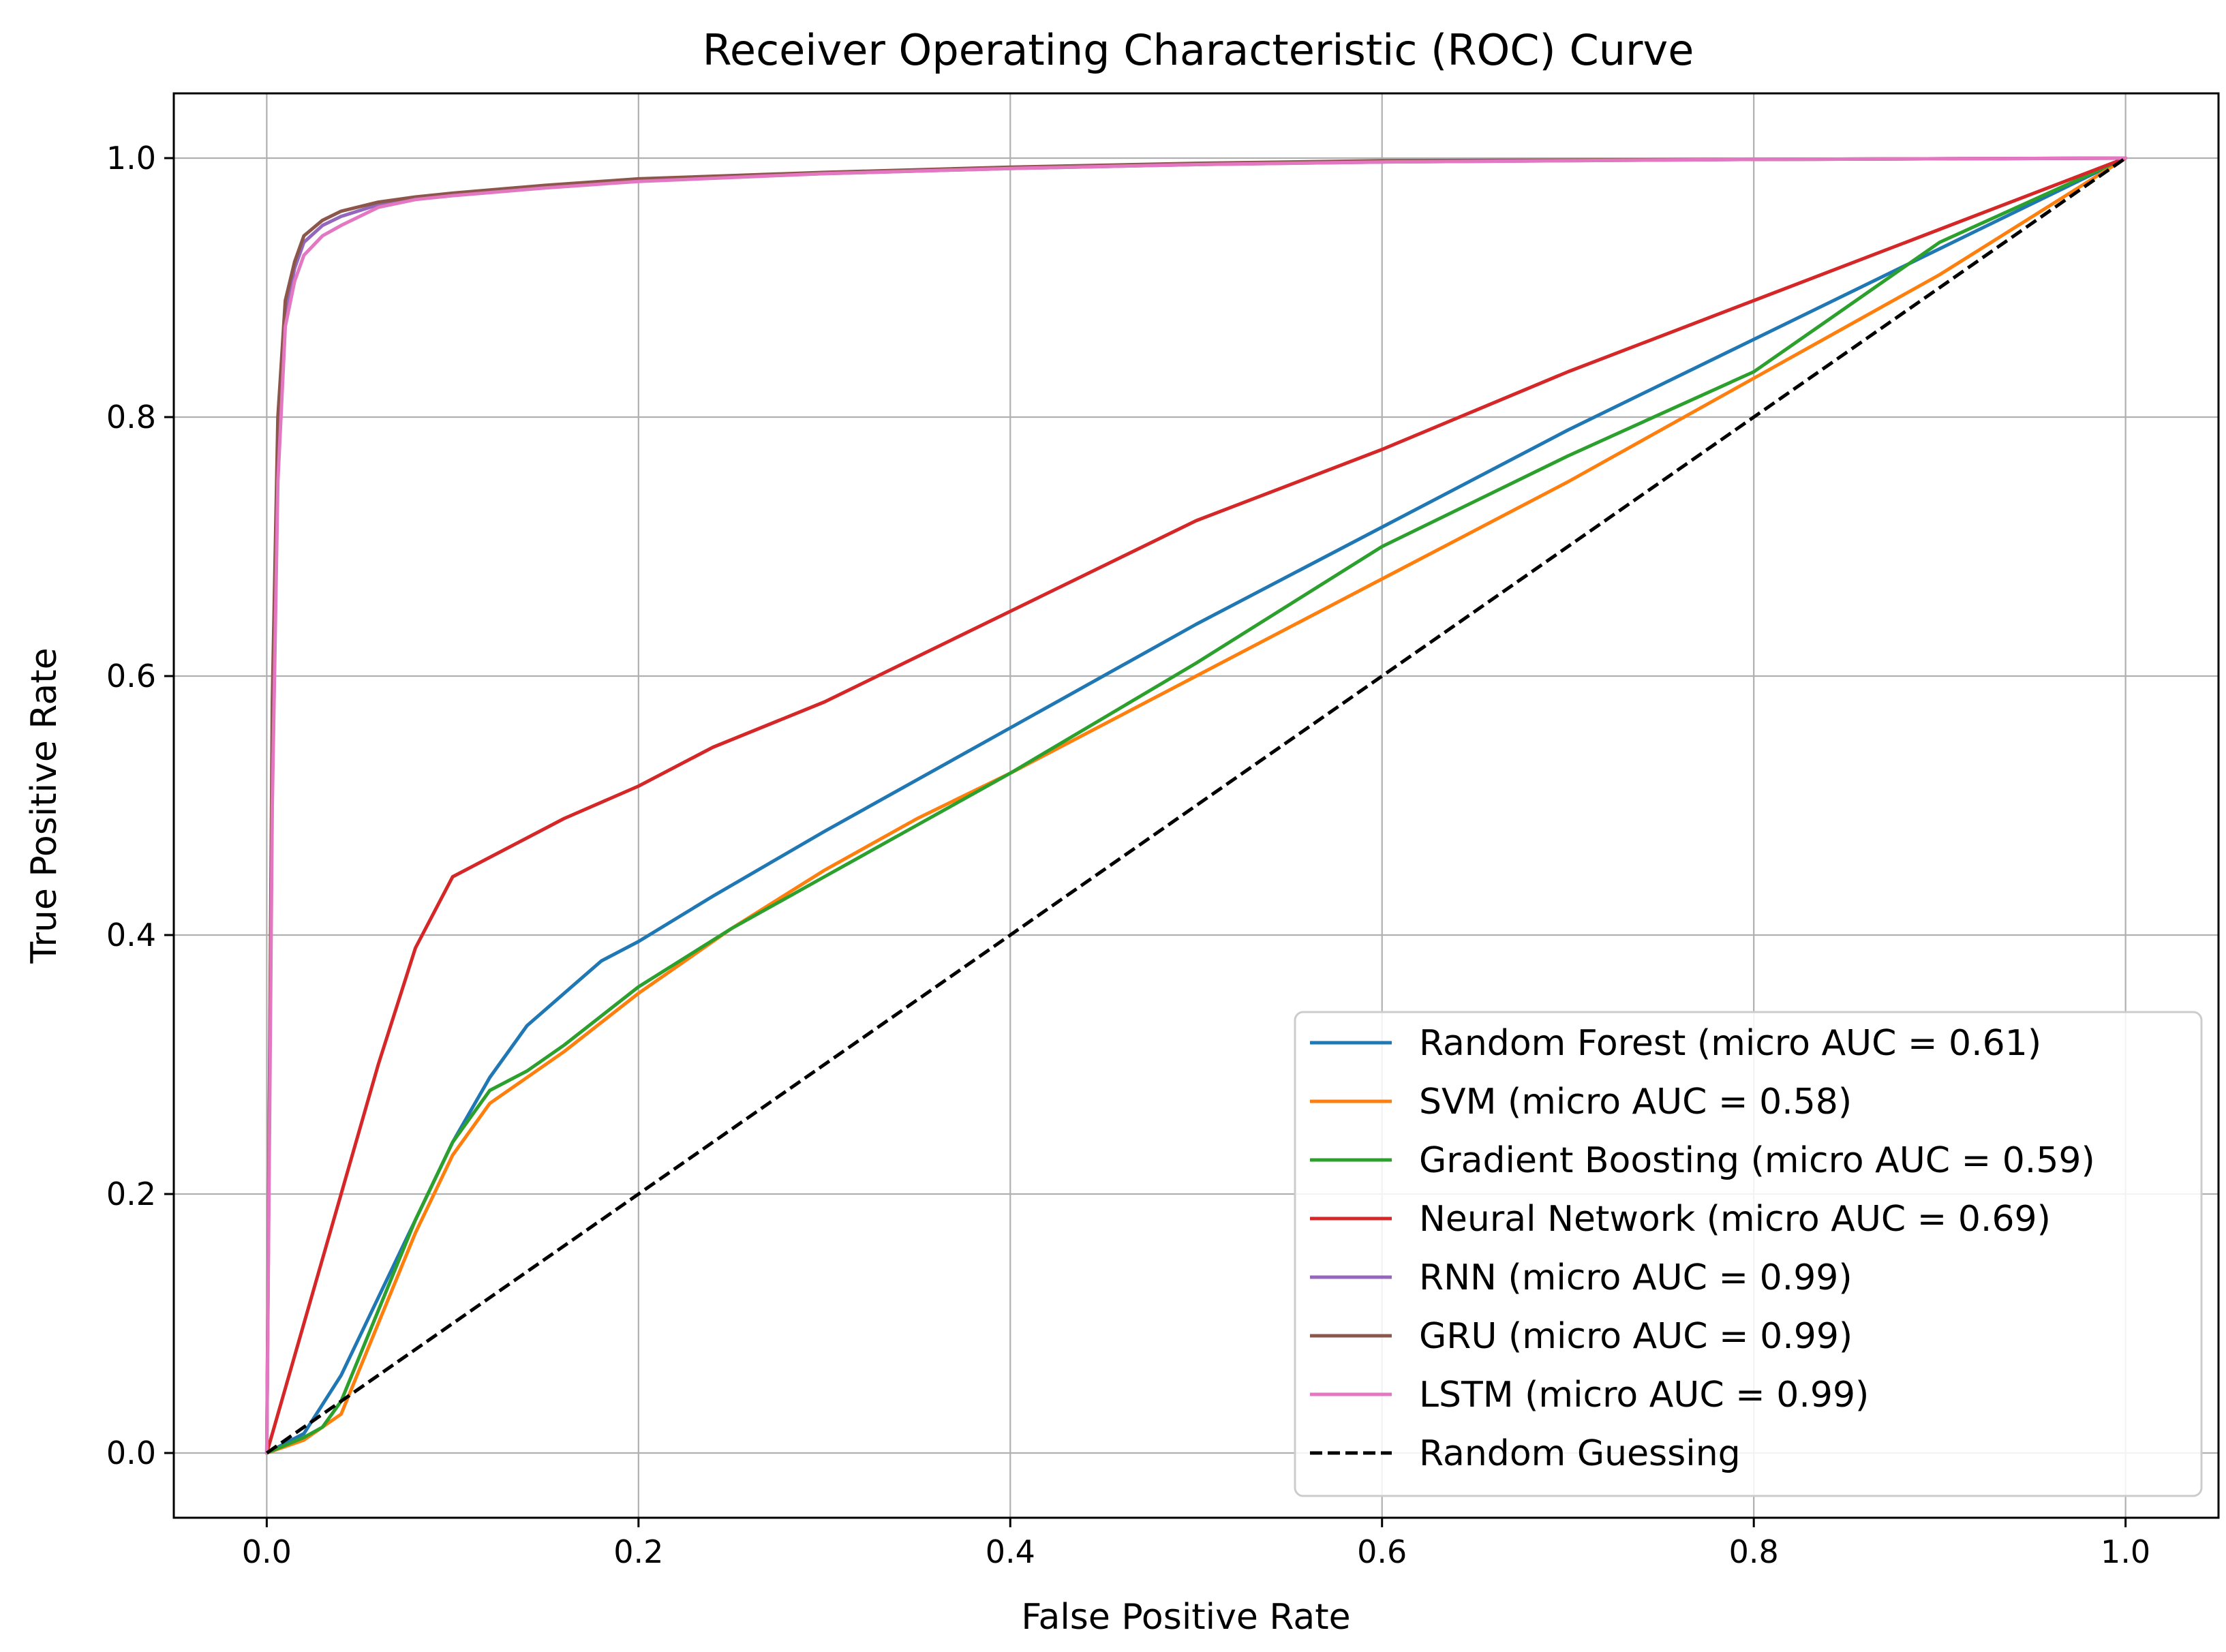 The width and height of the screenshot is (2226, 1652). I want to click on x-tick-label: 0.8, so click(1754, 1551).